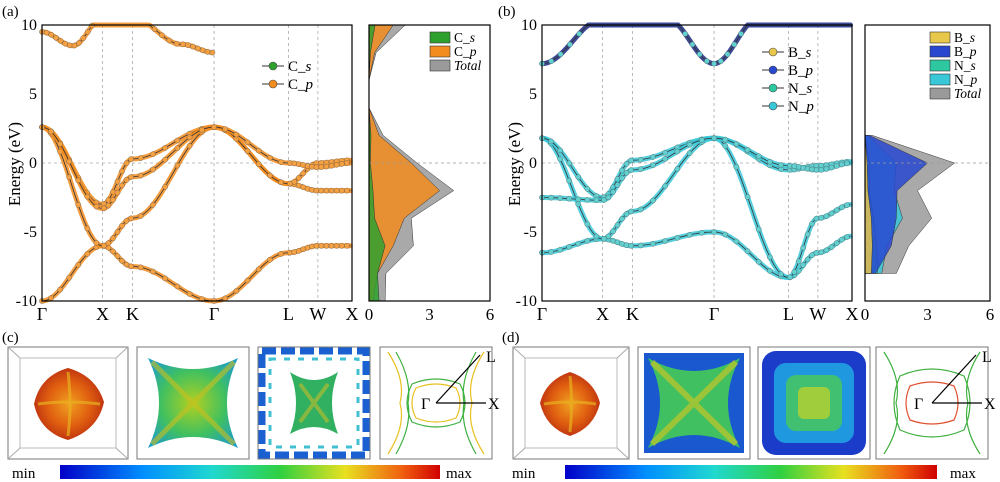 This screenshot has width=1000, height=482. What do you see at coordinates (694, 403) in the screenshot?
I see `fermi-box-d2` at bounding box center [694, 403].